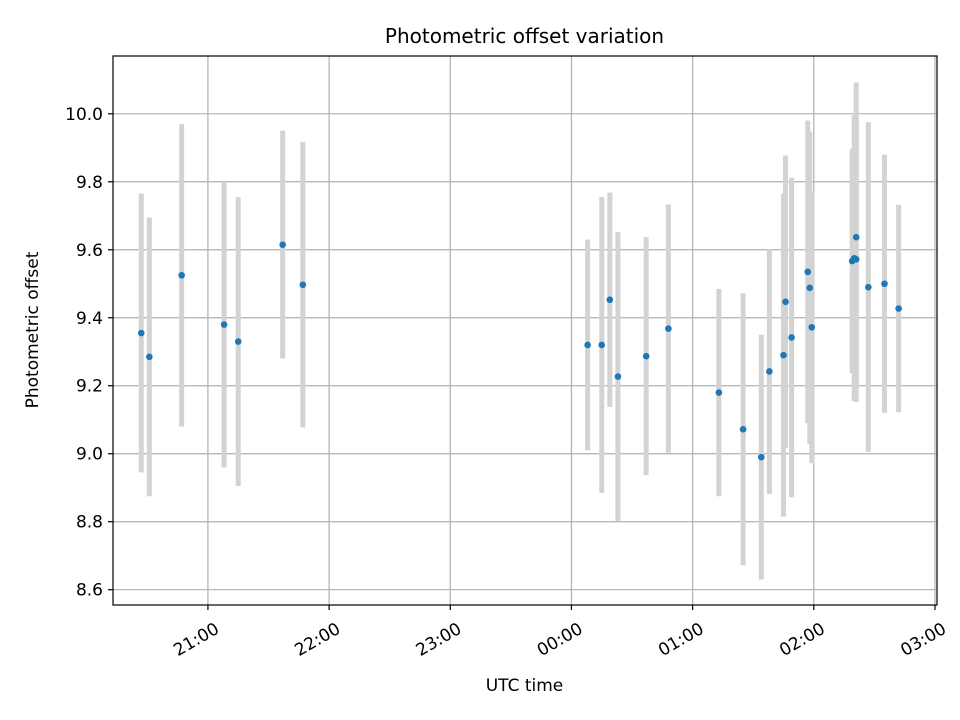  Describe the element at coordinates (89, 591) in the screenshot. I see `y-tick-label: 8.6` at that location.